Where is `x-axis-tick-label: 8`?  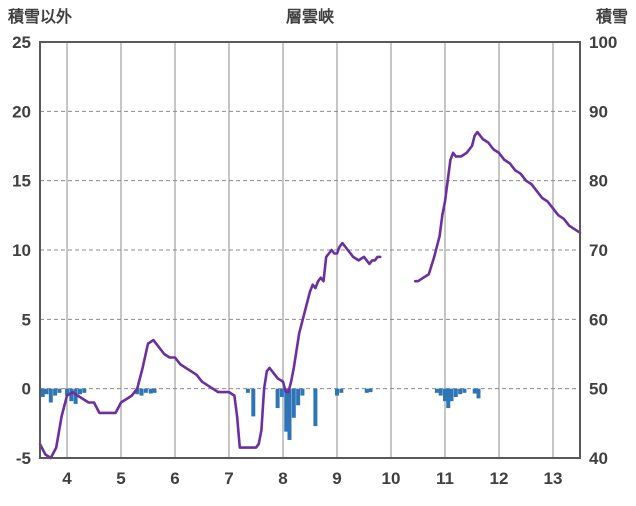 x-axis-tick-label: 8 is located at coordinates (282, 478).